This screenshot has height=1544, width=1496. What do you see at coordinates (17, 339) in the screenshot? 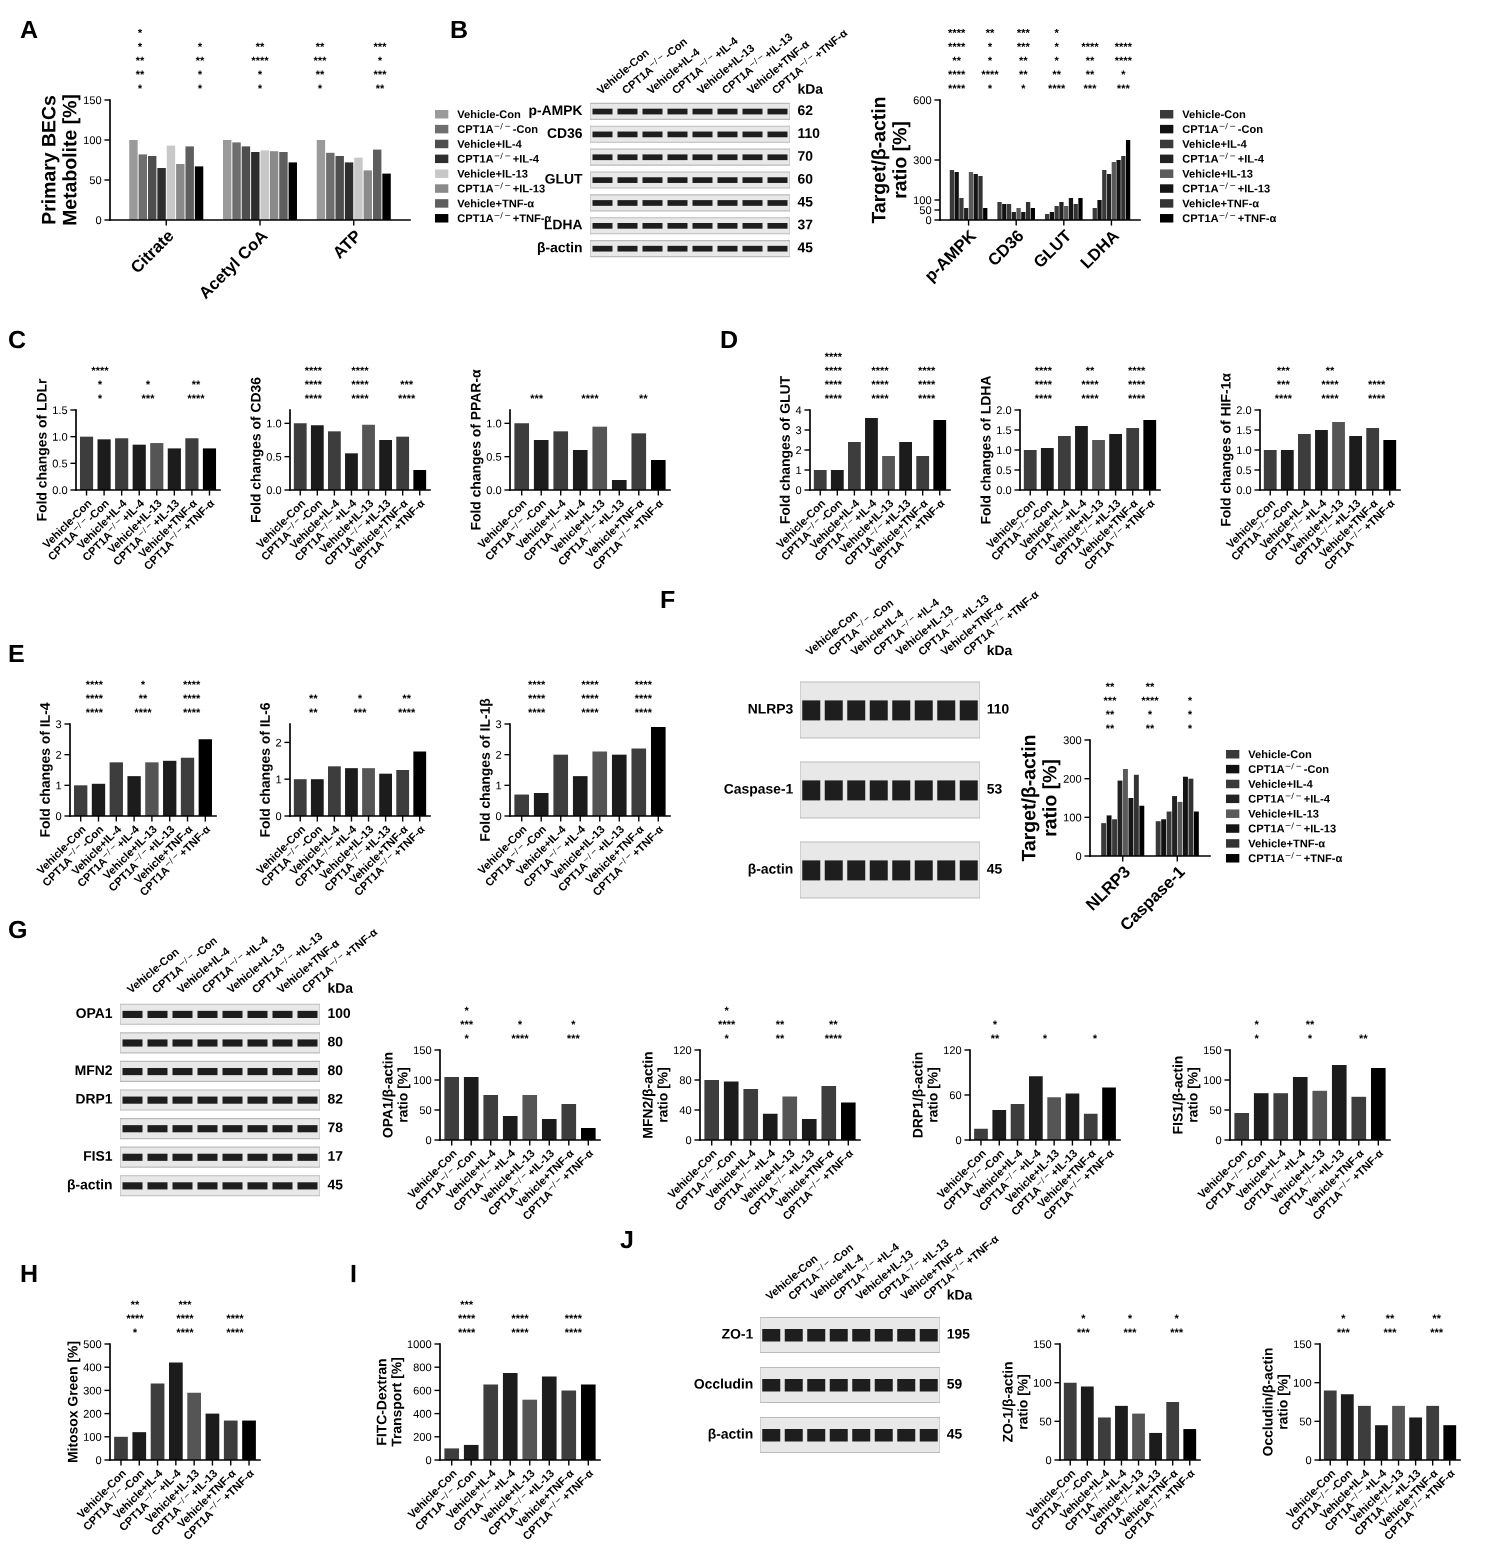
I see `chart-title: C` at bounding box center [17, 339].